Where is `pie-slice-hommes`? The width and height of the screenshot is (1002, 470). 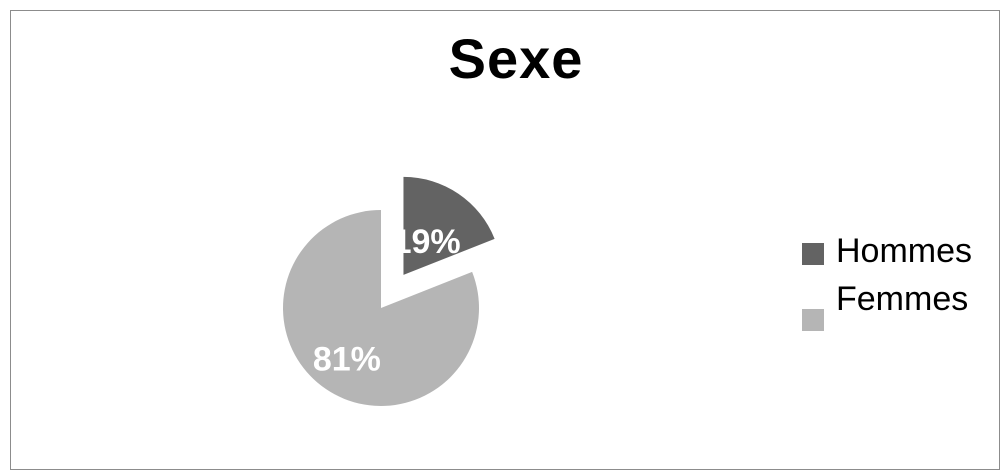
pie-slice-hommes is located at coordinates (449, 225).